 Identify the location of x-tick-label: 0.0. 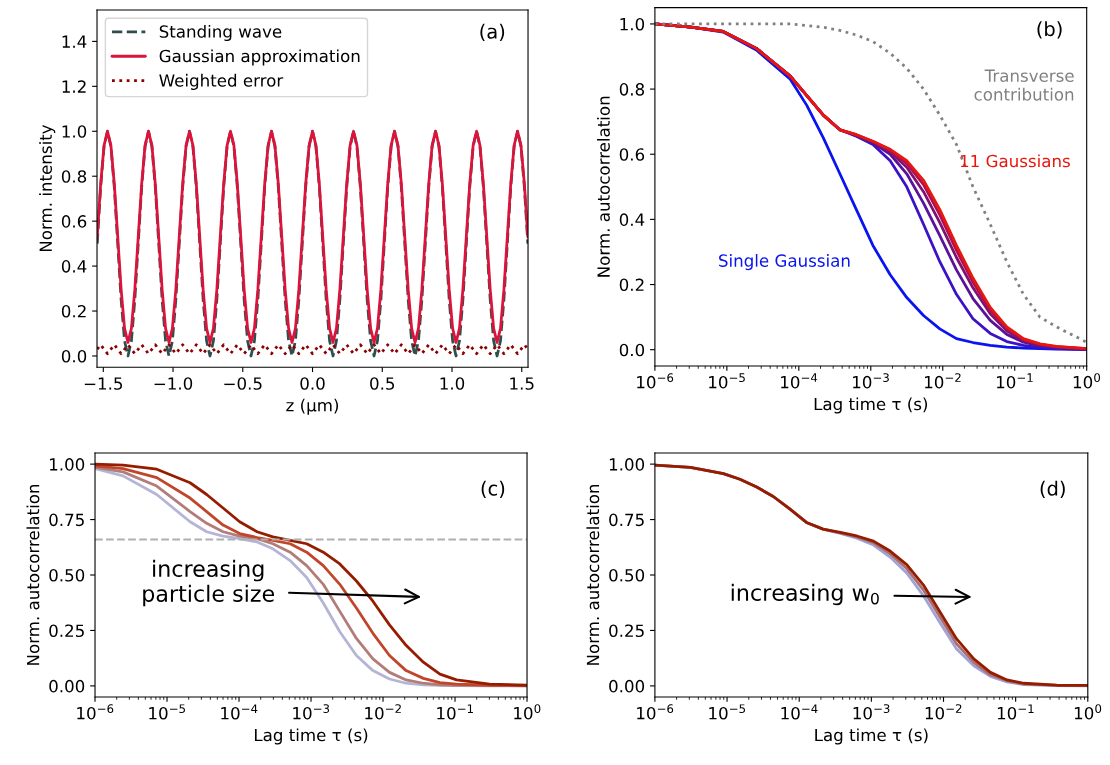
(312, 383).